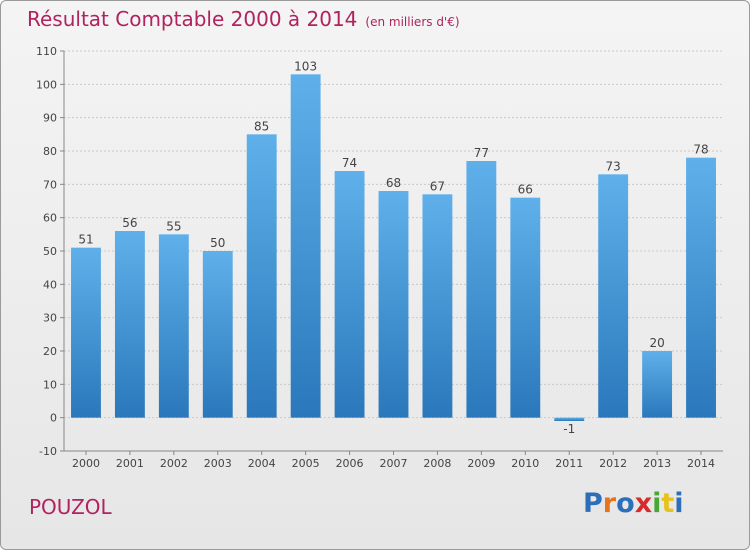  What do you see at coordinates (656, 343) in the screenshot?
I see `data-label: 20` at bounding box center [656, 343].